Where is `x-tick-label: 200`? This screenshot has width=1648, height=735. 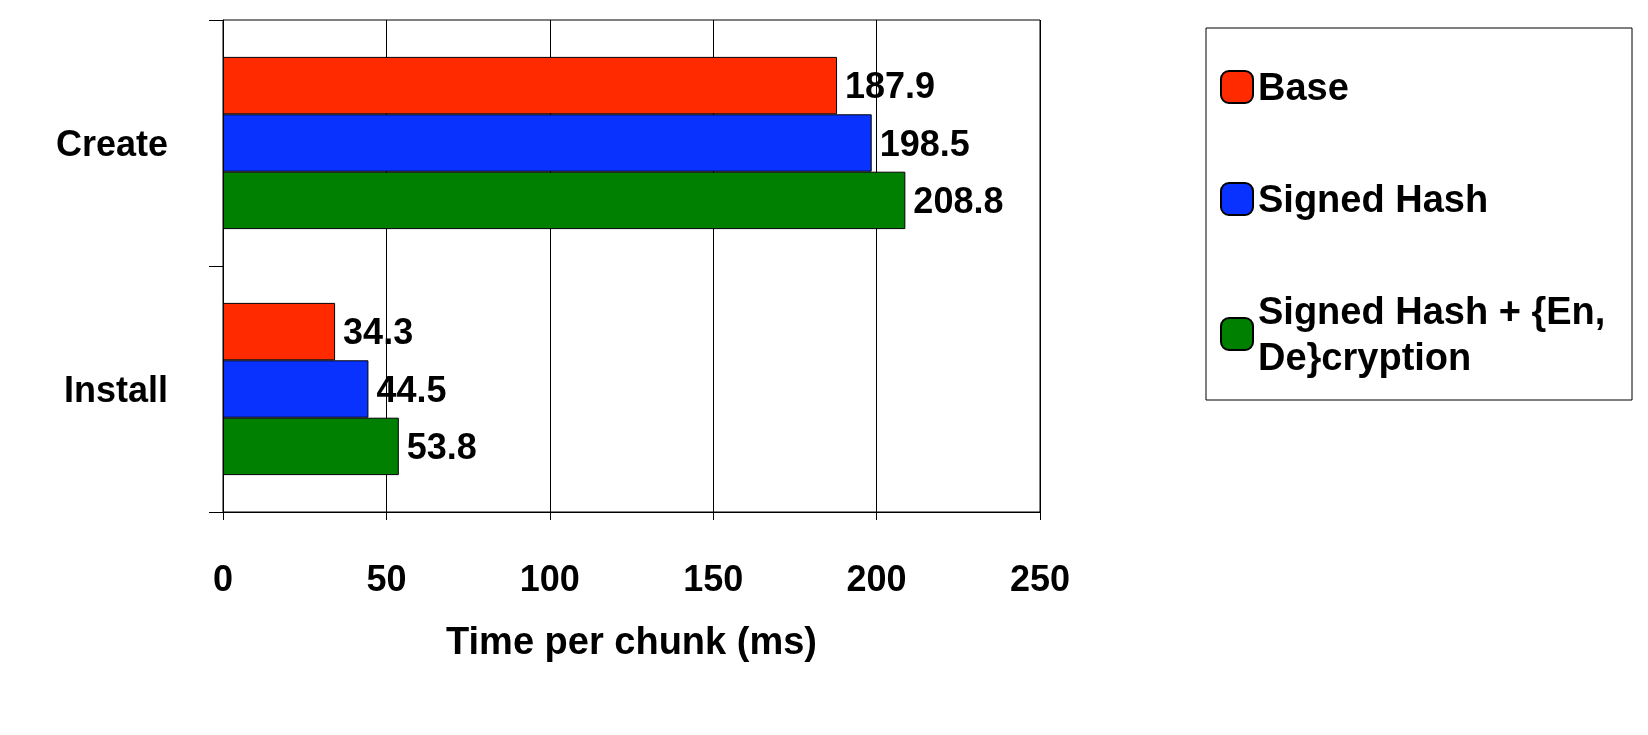 x-tick-label: 200 is located at coordinates (876, 578).